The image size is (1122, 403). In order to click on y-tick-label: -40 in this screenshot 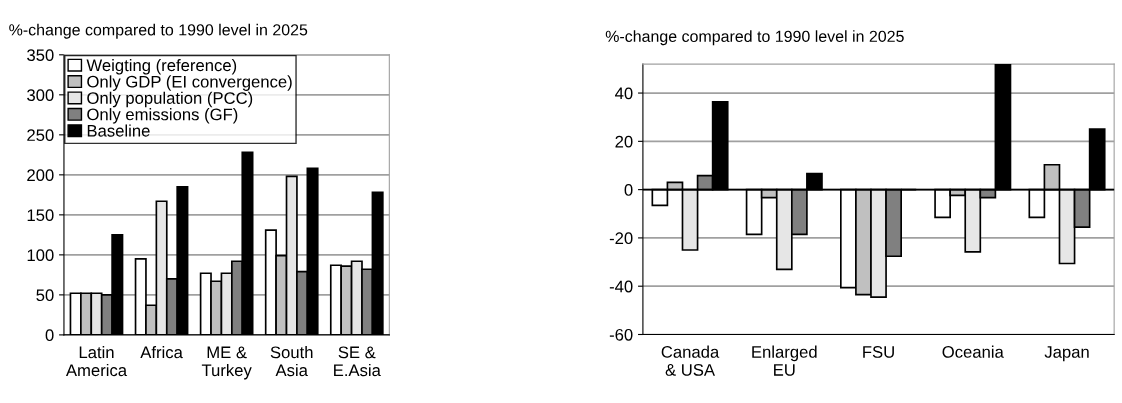, I will do `click(621, 286)`.